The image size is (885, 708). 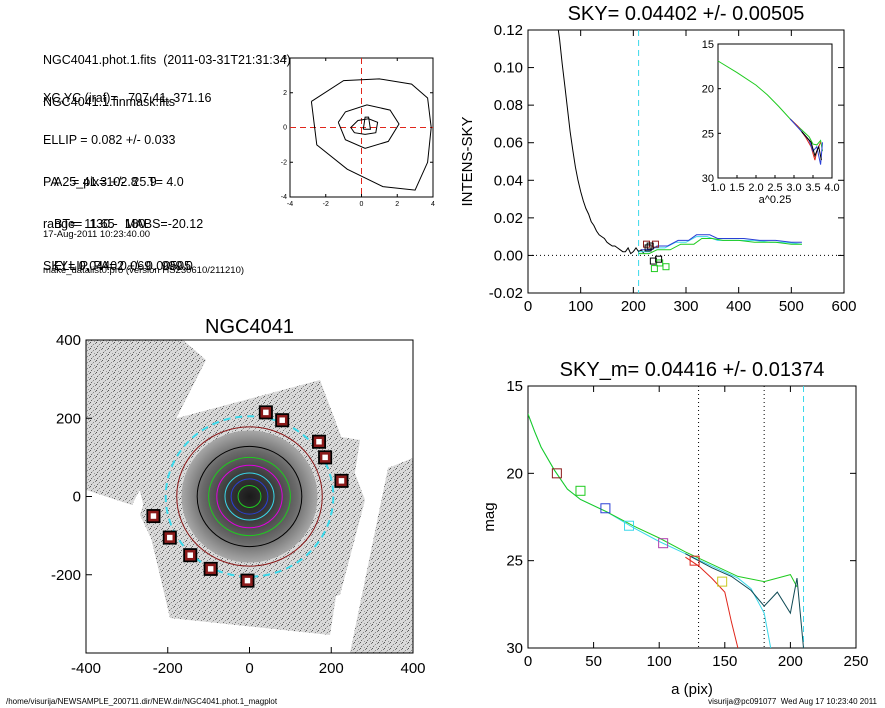 What do you see at coordinates (738, 306) in the screenshot?
I see `x-tick-label: 400` at bounding box center [738, 306].